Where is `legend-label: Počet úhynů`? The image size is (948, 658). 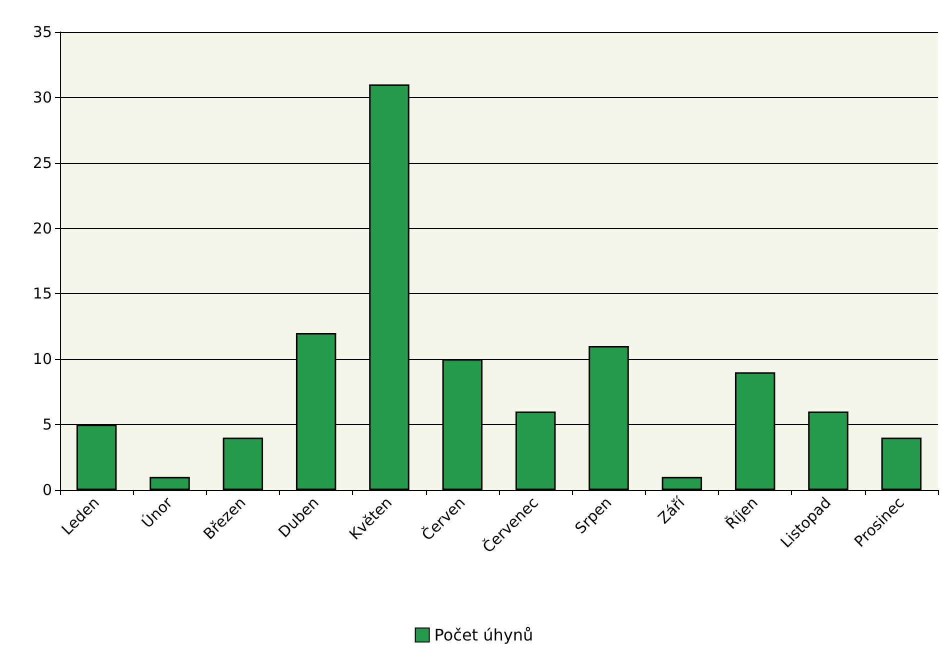
legend-label: Počet úhynů is located at coordinates (484, 635).